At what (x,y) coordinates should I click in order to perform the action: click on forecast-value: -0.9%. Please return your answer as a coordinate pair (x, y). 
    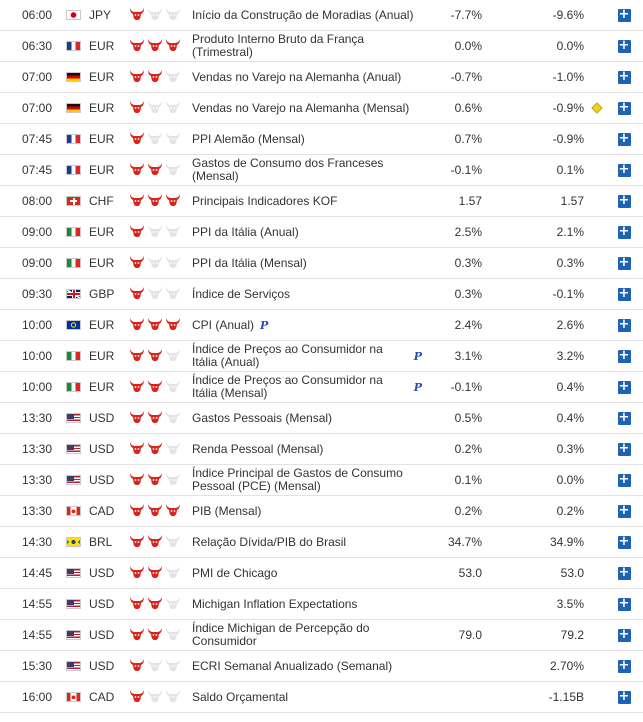
    Looking at the image, I should click on (568, 139).